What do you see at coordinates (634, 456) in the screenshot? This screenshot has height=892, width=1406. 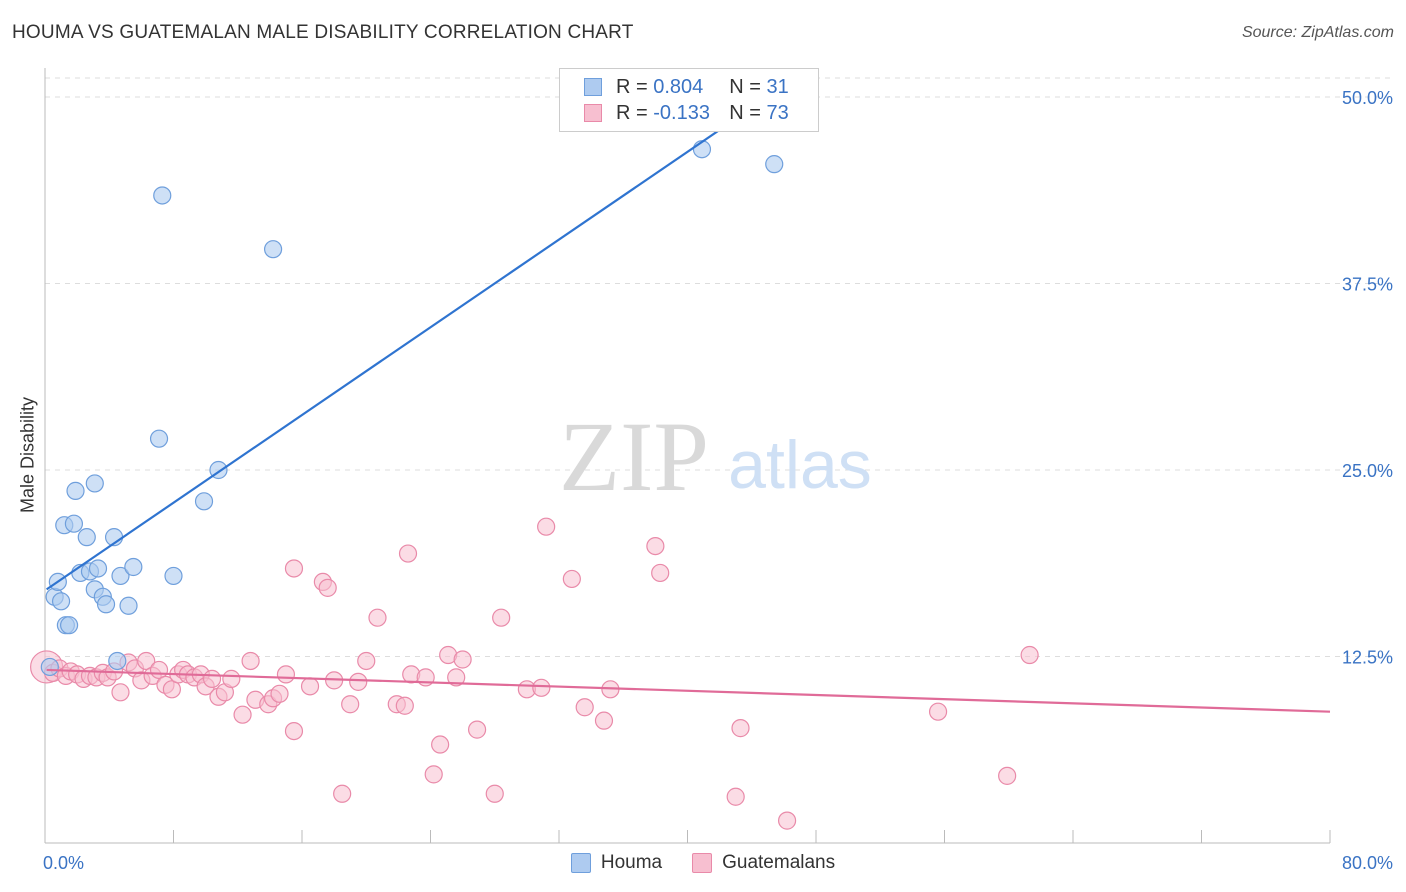 I see `watermark-zip: ZIP` at bounding box center [634, 456].